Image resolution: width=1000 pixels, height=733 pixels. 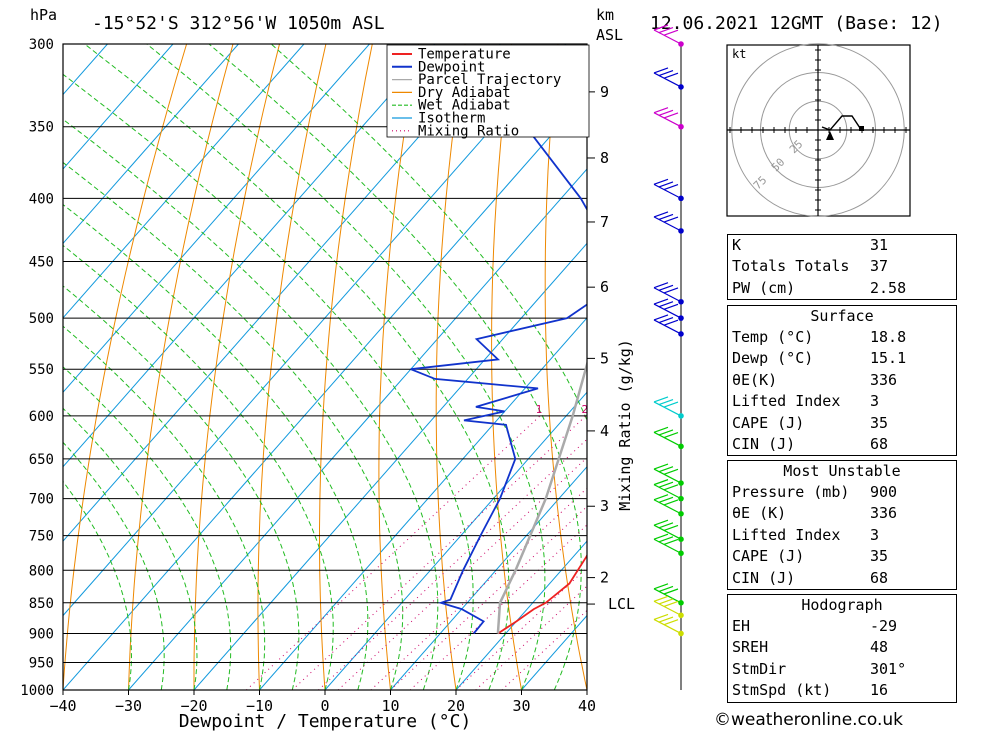 I want to click on height-tick-label: 5, so click(x=604, y=358).